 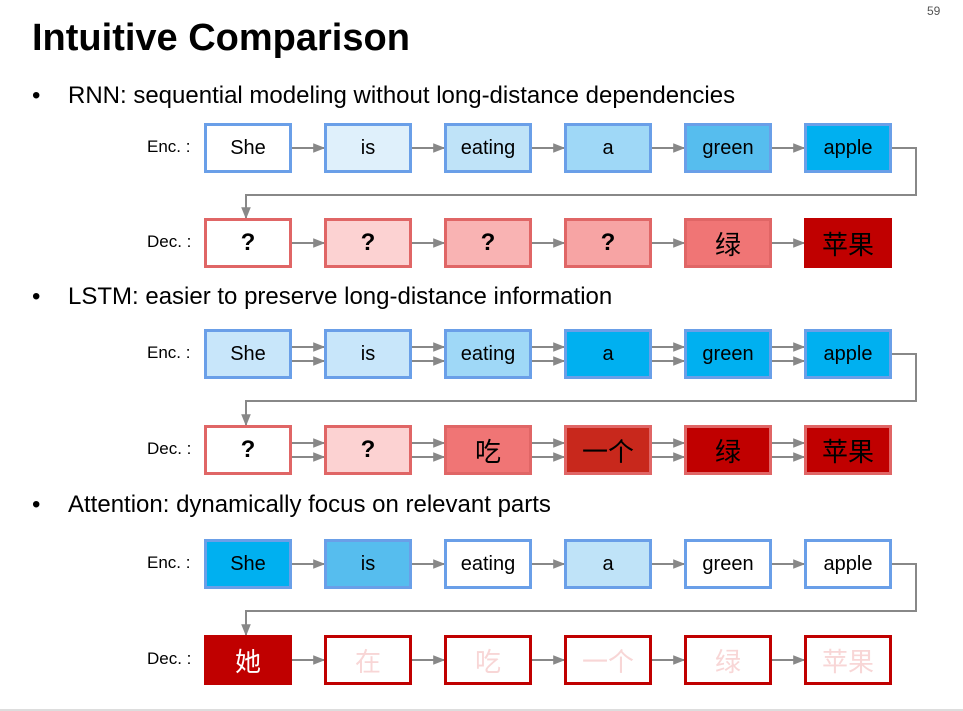 I want to click on attention-enc-token: apple, so click(x=848, y=564).